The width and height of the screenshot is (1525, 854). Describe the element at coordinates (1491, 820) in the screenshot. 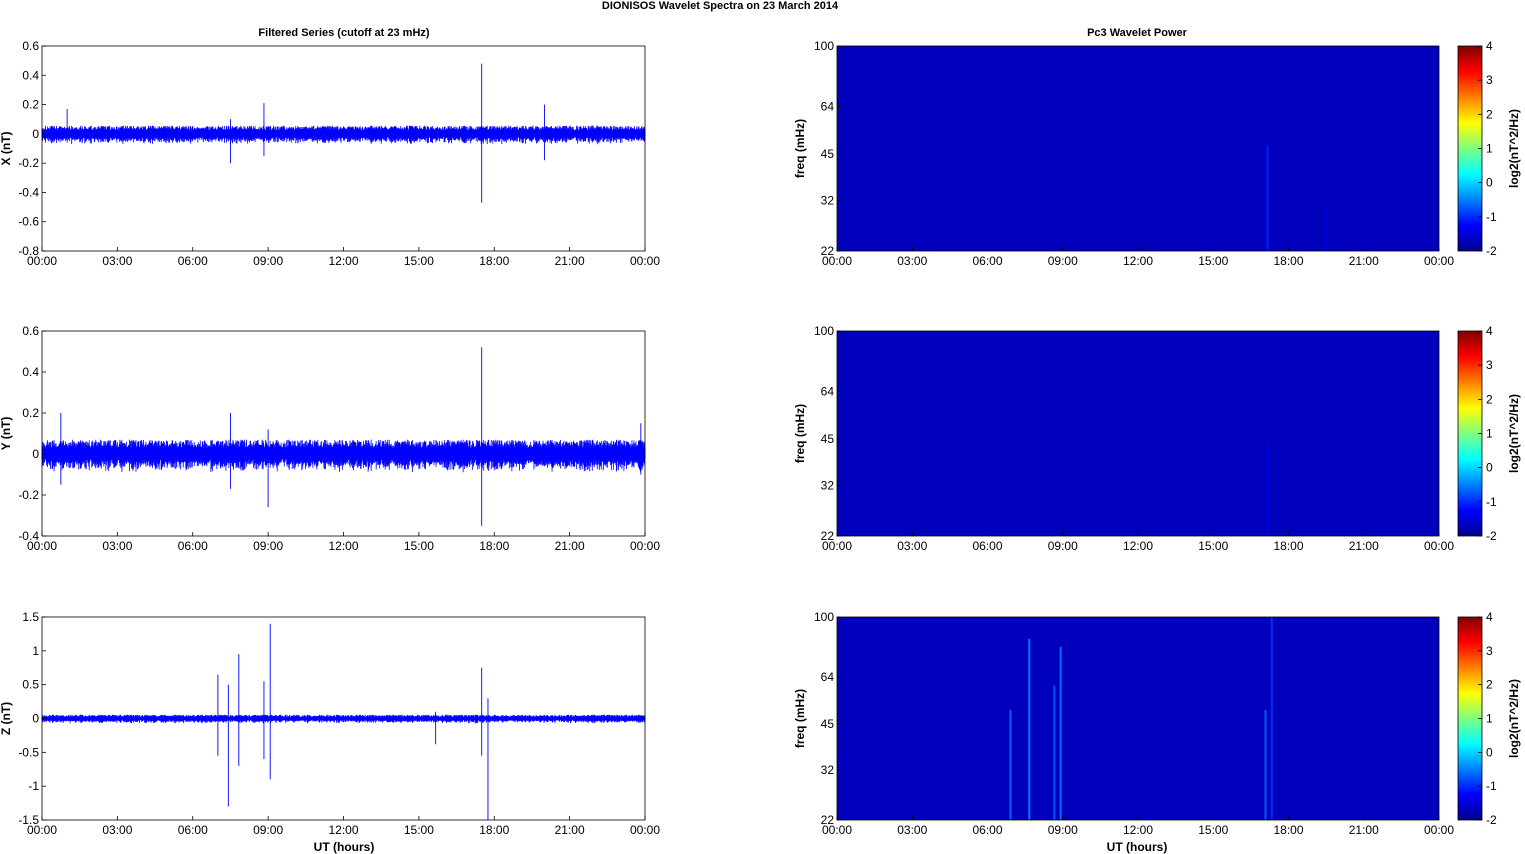

I see `colorbar-tick-label: -2` at that location.